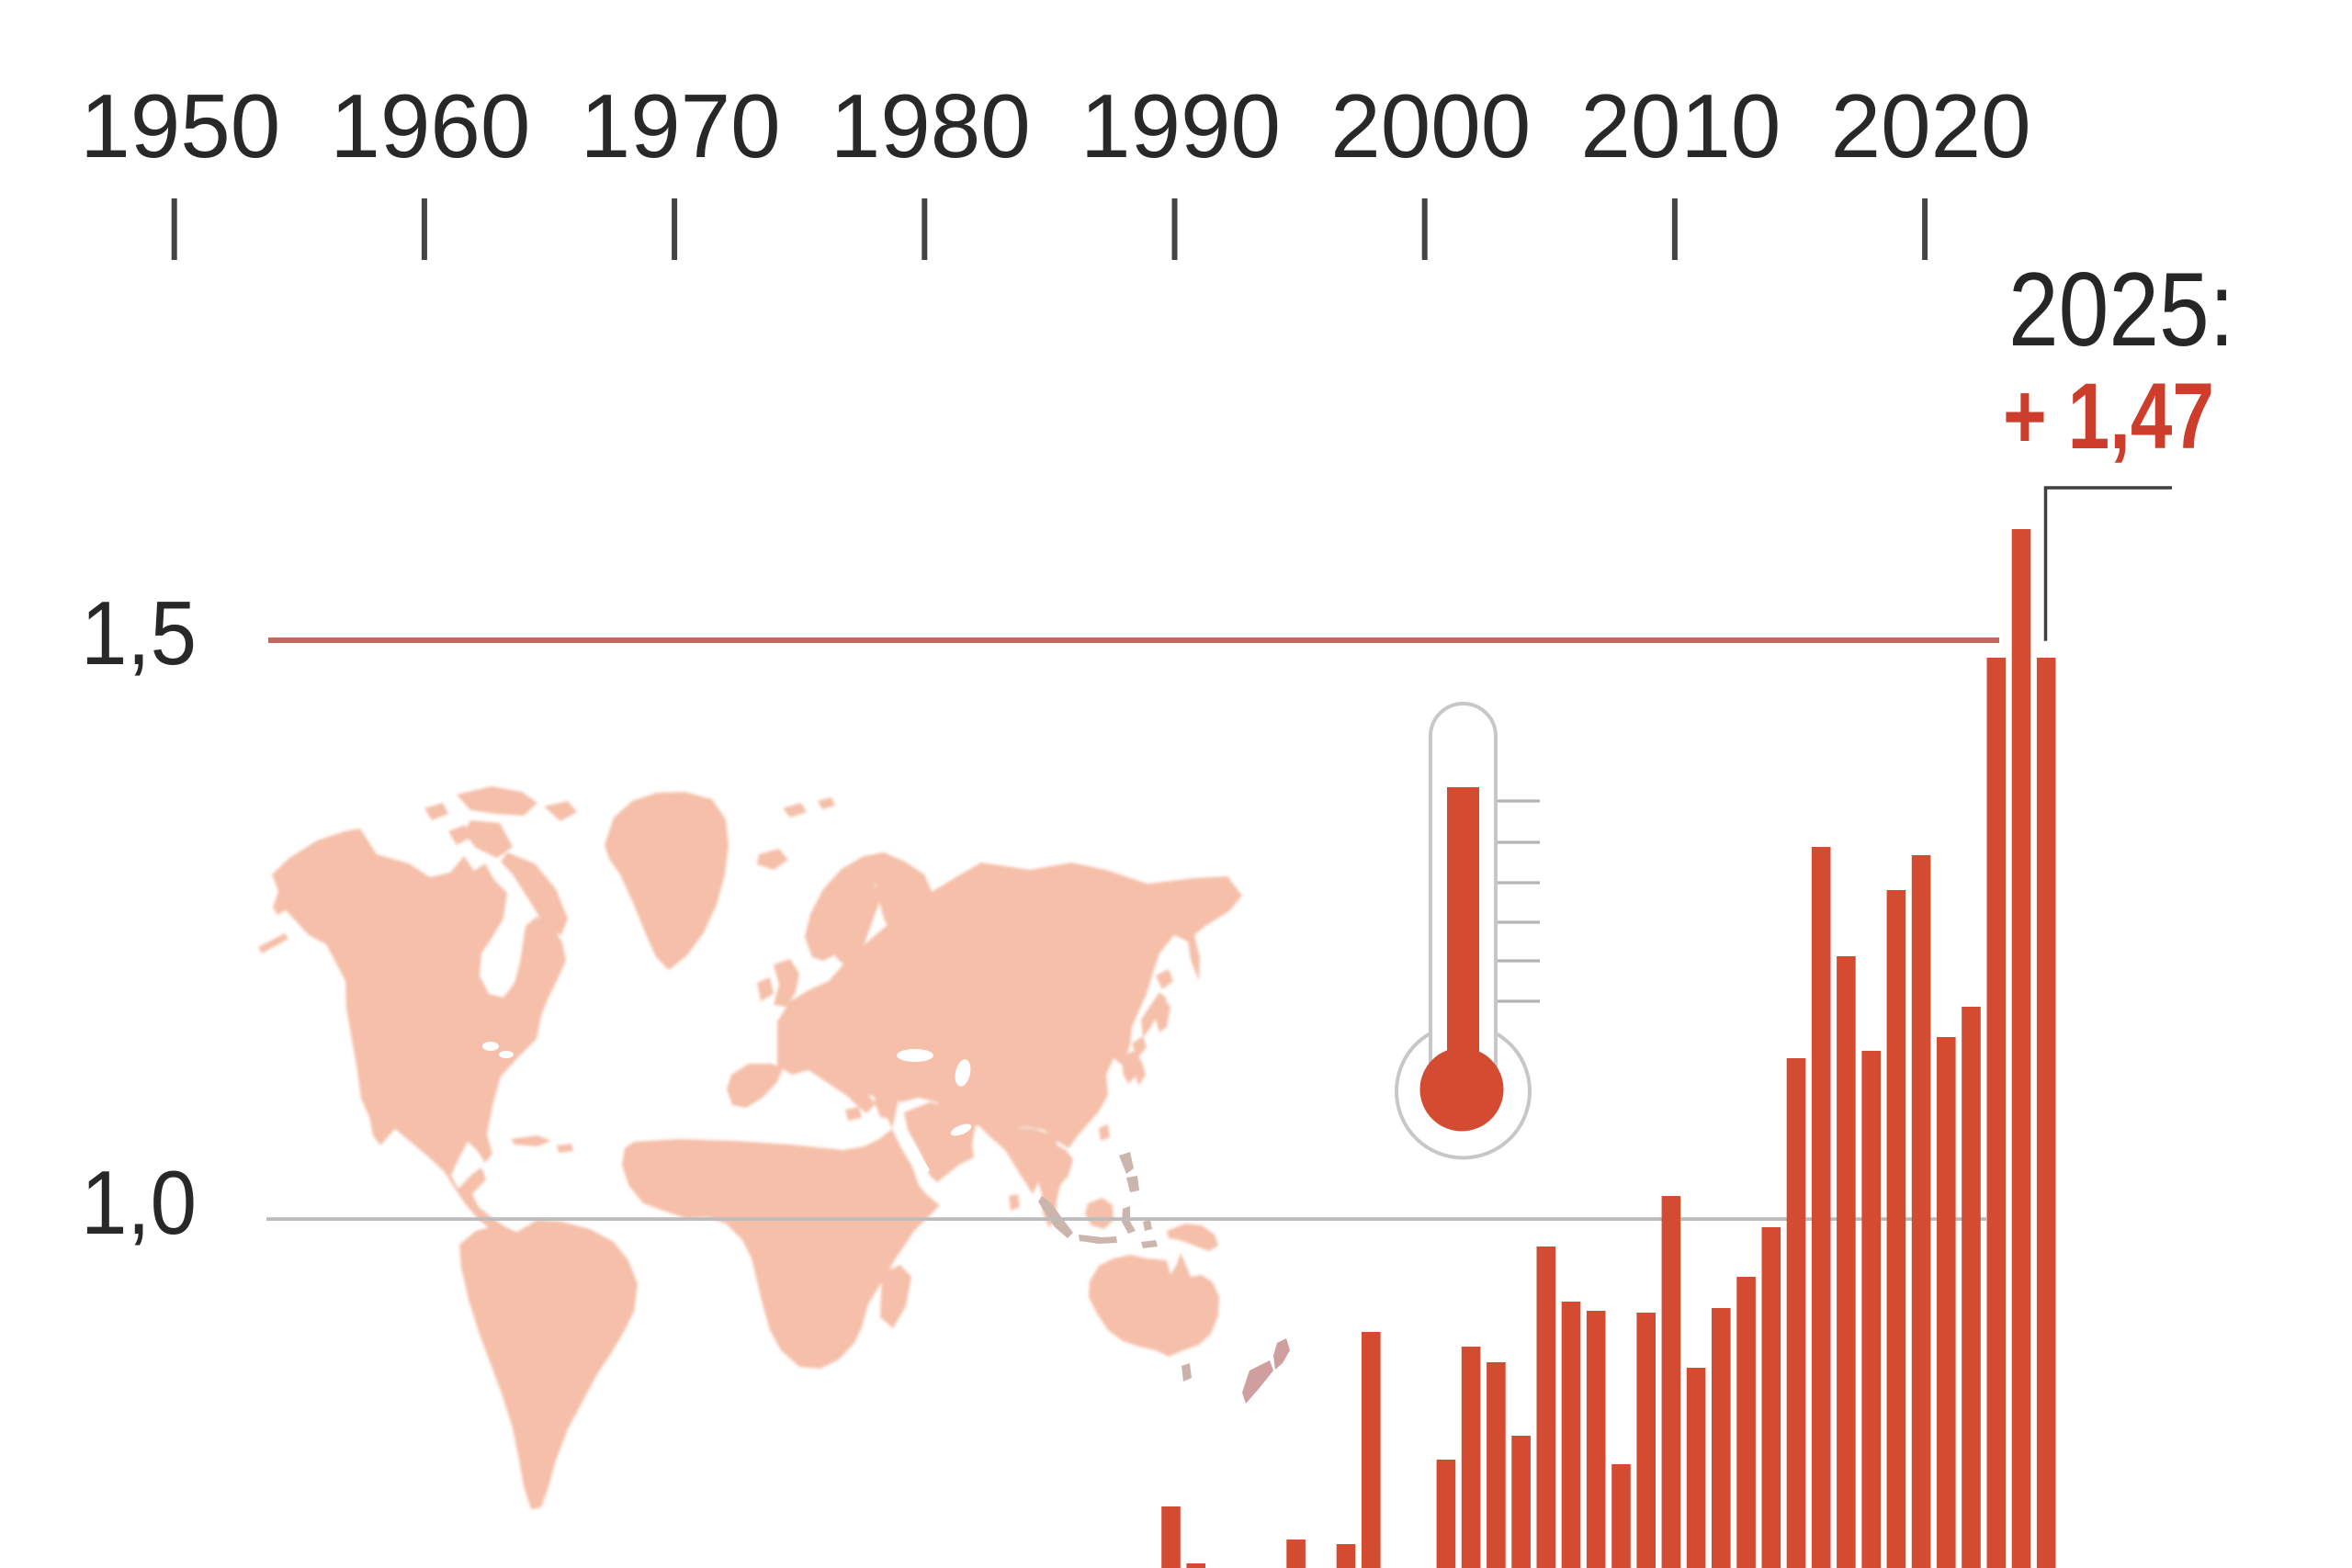  Describe the element at coordinates (1431, 126) in the screenshot. I see `svg-text: 2000` at that location.